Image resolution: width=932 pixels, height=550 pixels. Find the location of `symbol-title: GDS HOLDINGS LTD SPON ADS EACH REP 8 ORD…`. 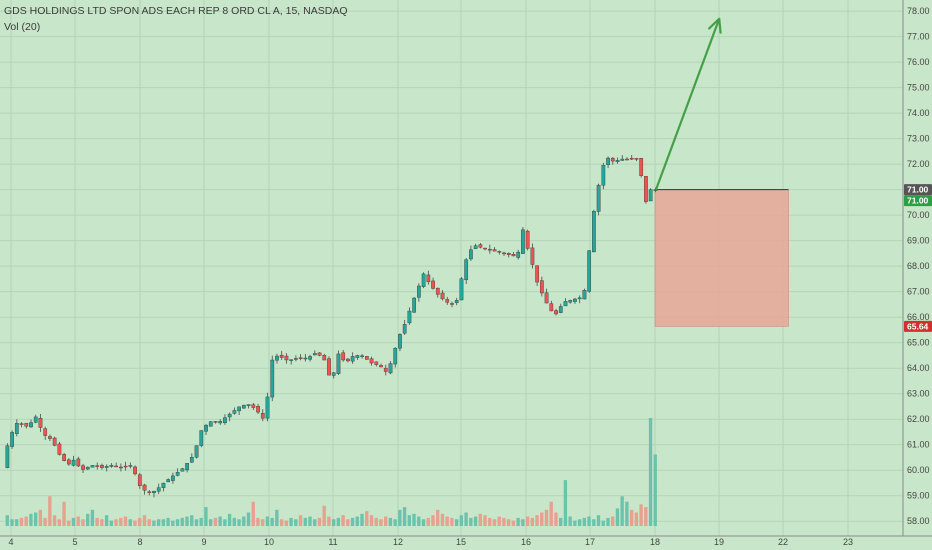

symbol-title: GDS HOLDINGS LTD SPON ADS EACH REP 8 ORD… is located at coordinates (176, 11).